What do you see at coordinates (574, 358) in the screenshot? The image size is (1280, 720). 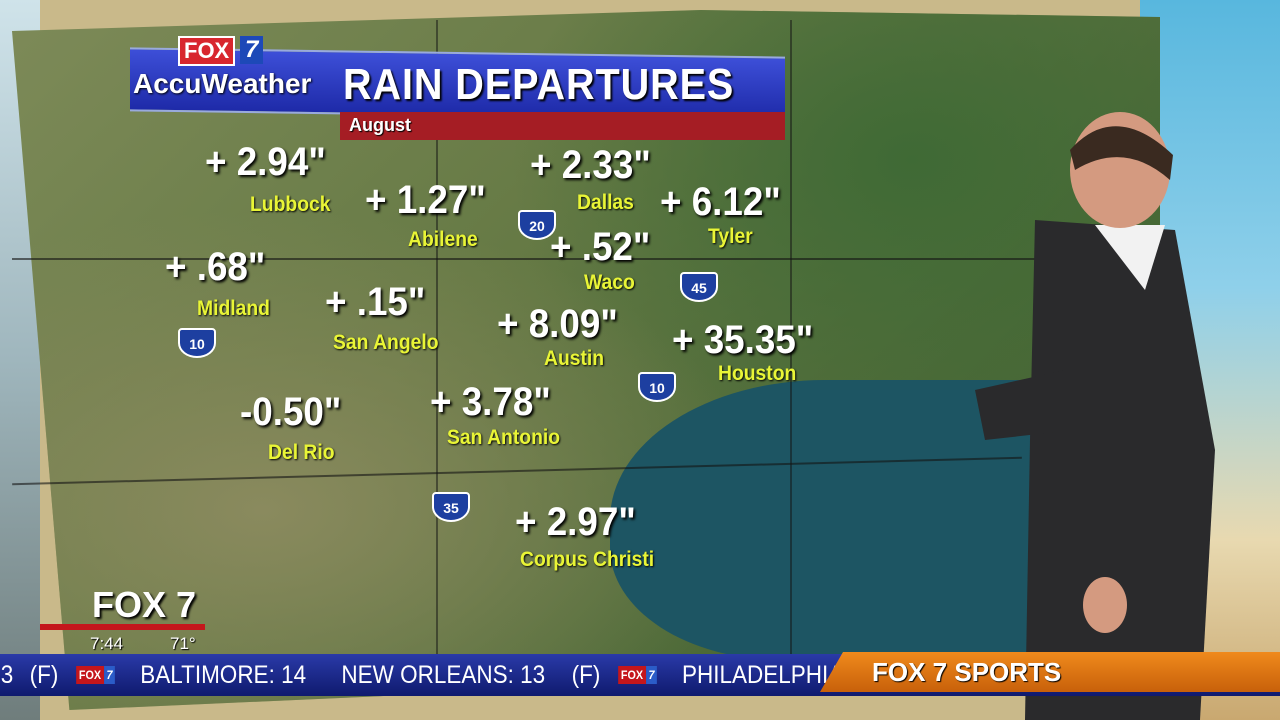 I see `city-label: Austin` at bounding box center [574, 358].